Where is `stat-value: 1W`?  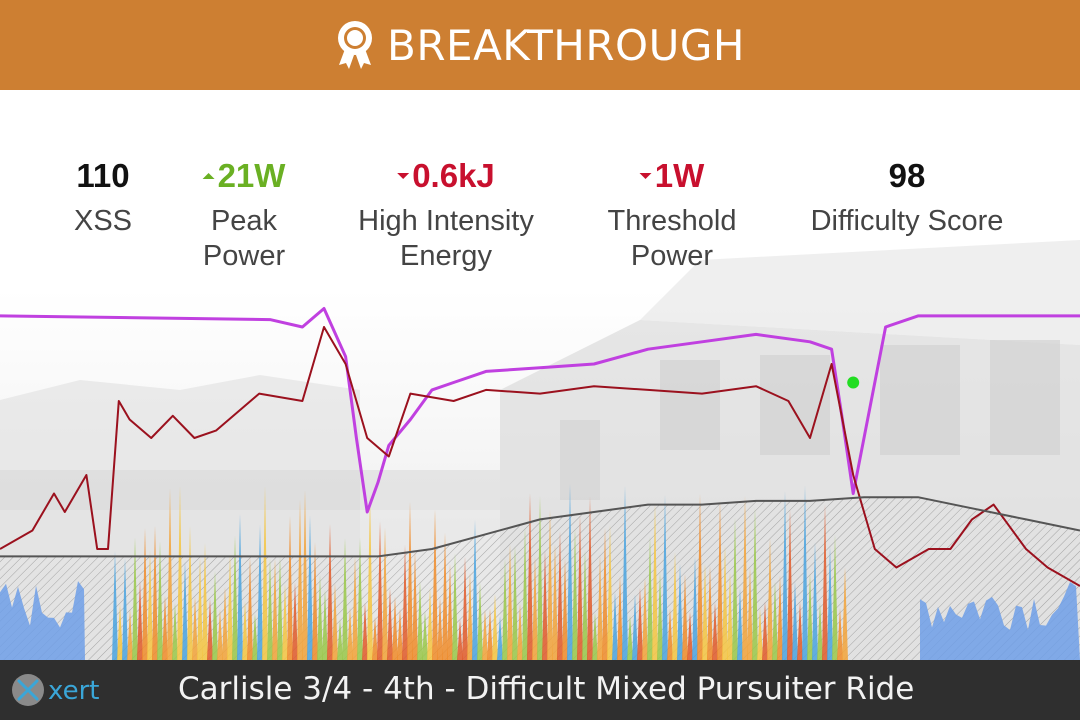 stat-value: 1W is located at coordinates (672, 176).